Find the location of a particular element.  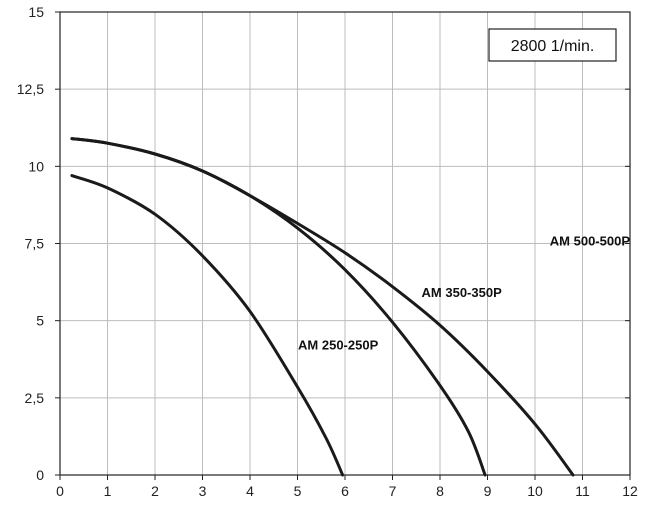

series-label-am-500-500p: AM 500-500P is located at coordinates (590, 240).